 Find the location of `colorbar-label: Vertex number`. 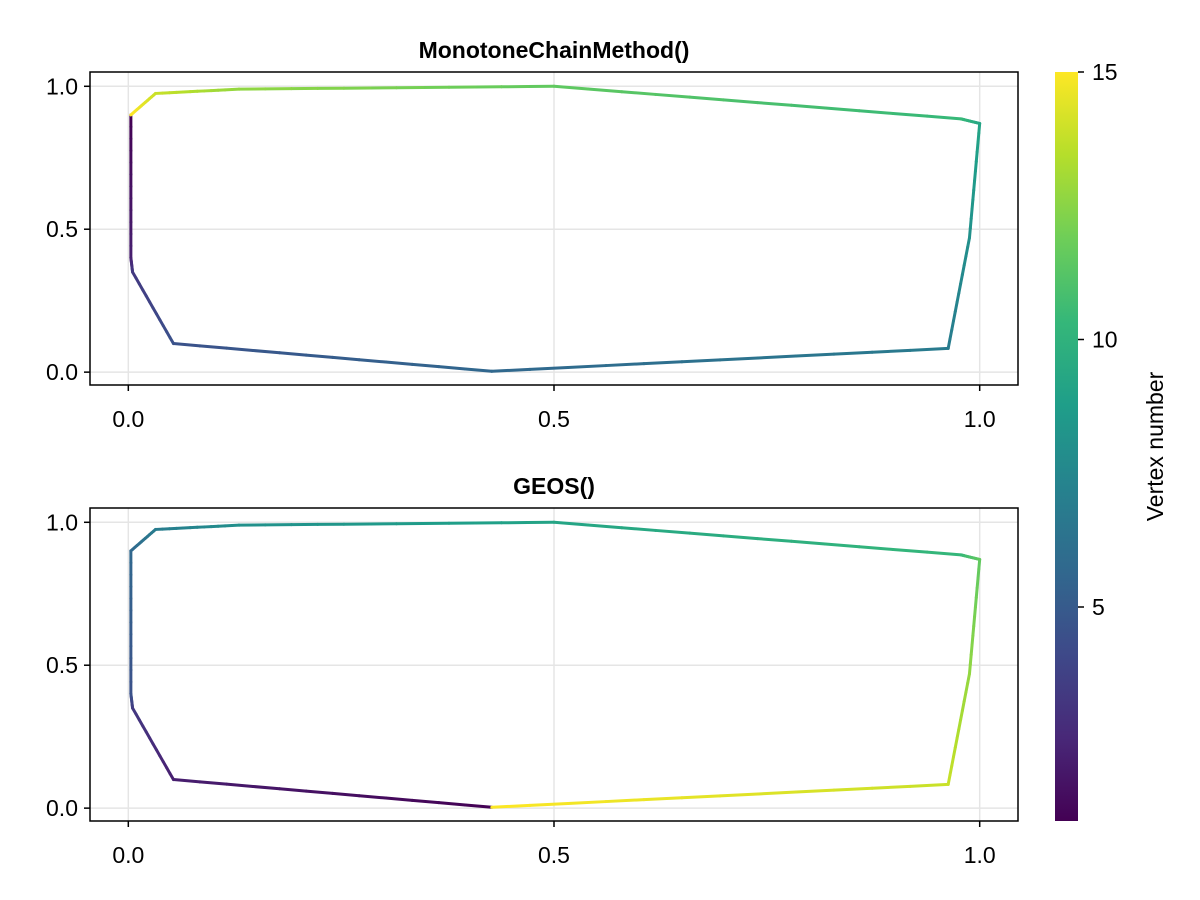

colorbar-label: Vertex number is located at coordinates (1155, 446).